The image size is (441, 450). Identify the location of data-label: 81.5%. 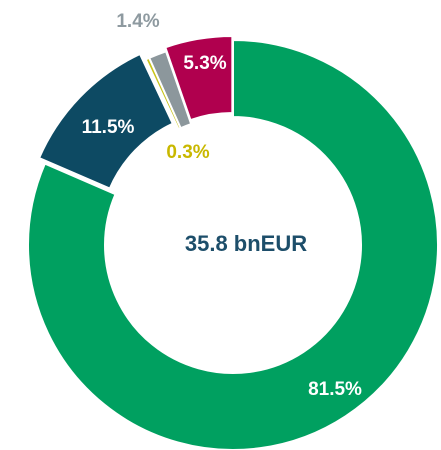
(335, 389).